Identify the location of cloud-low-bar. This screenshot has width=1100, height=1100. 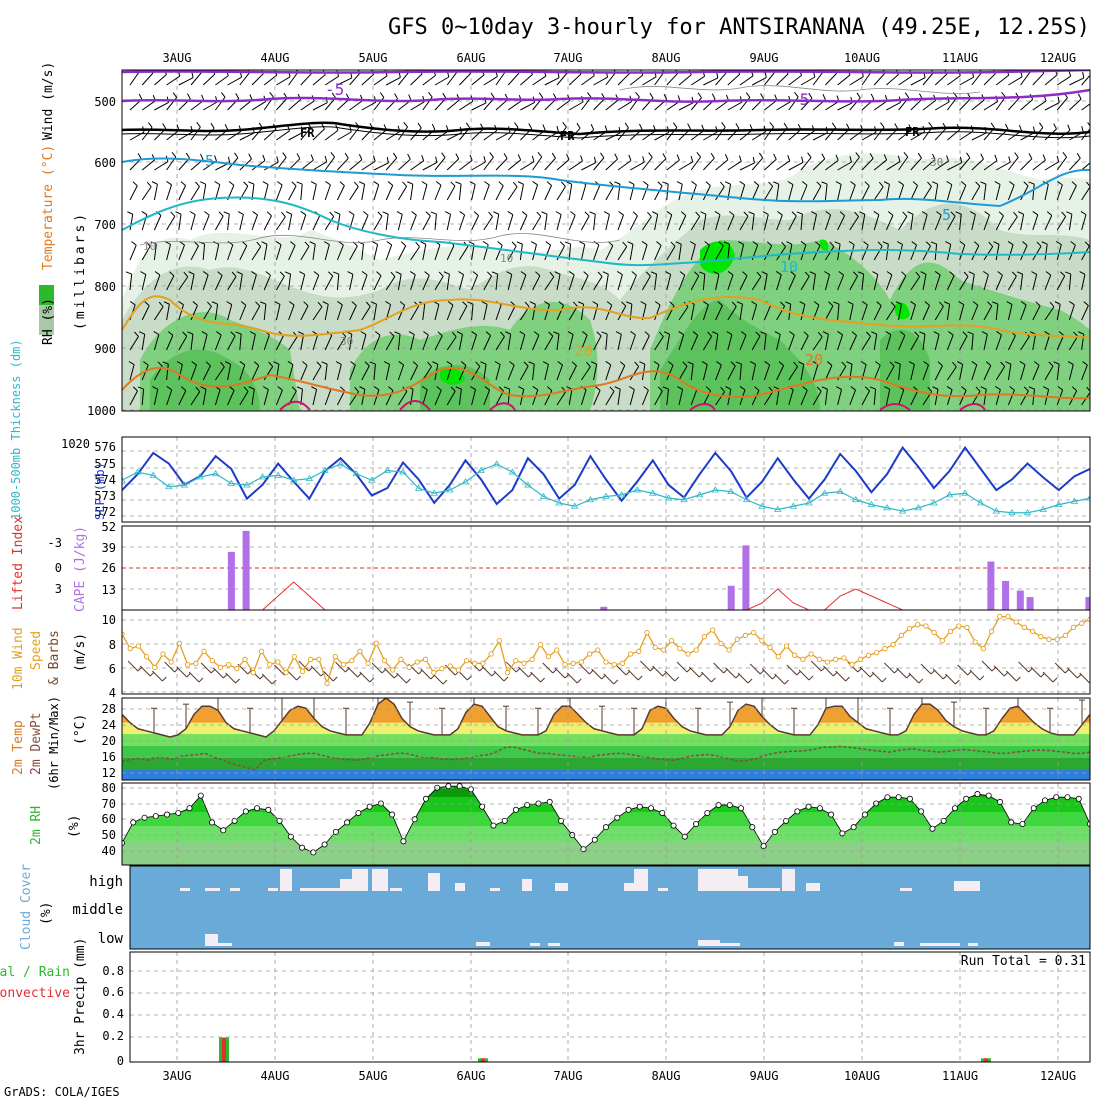
(225, 944).